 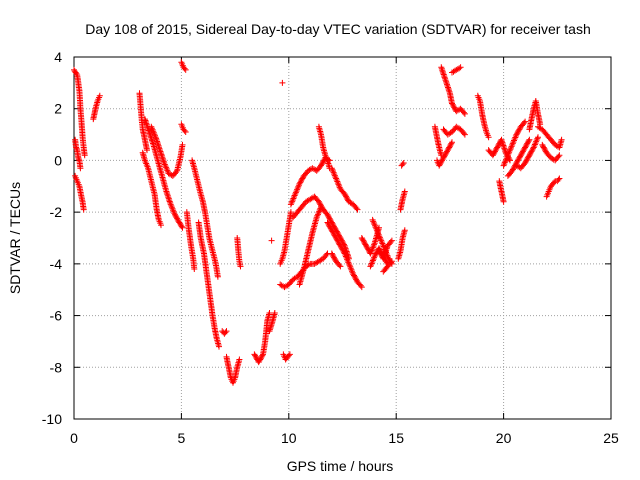 I want to click on y-tick-label: -10, so click(x=52, y=419).